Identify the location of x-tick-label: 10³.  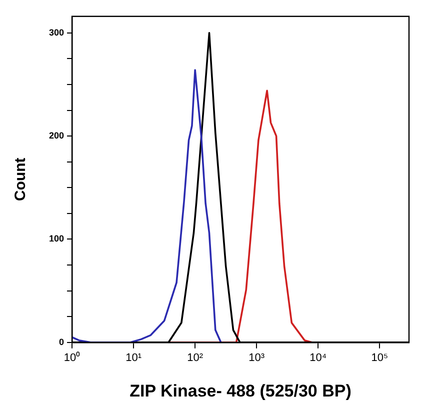
(256, 358).